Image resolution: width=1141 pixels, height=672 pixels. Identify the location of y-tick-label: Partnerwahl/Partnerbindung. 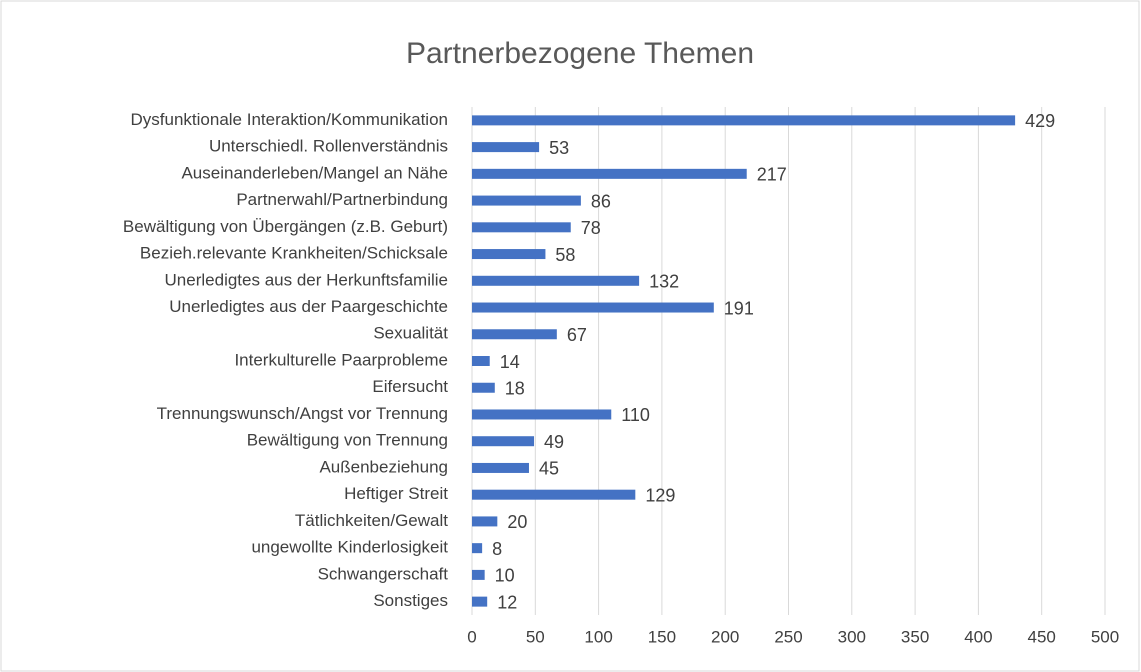
(342, 199).